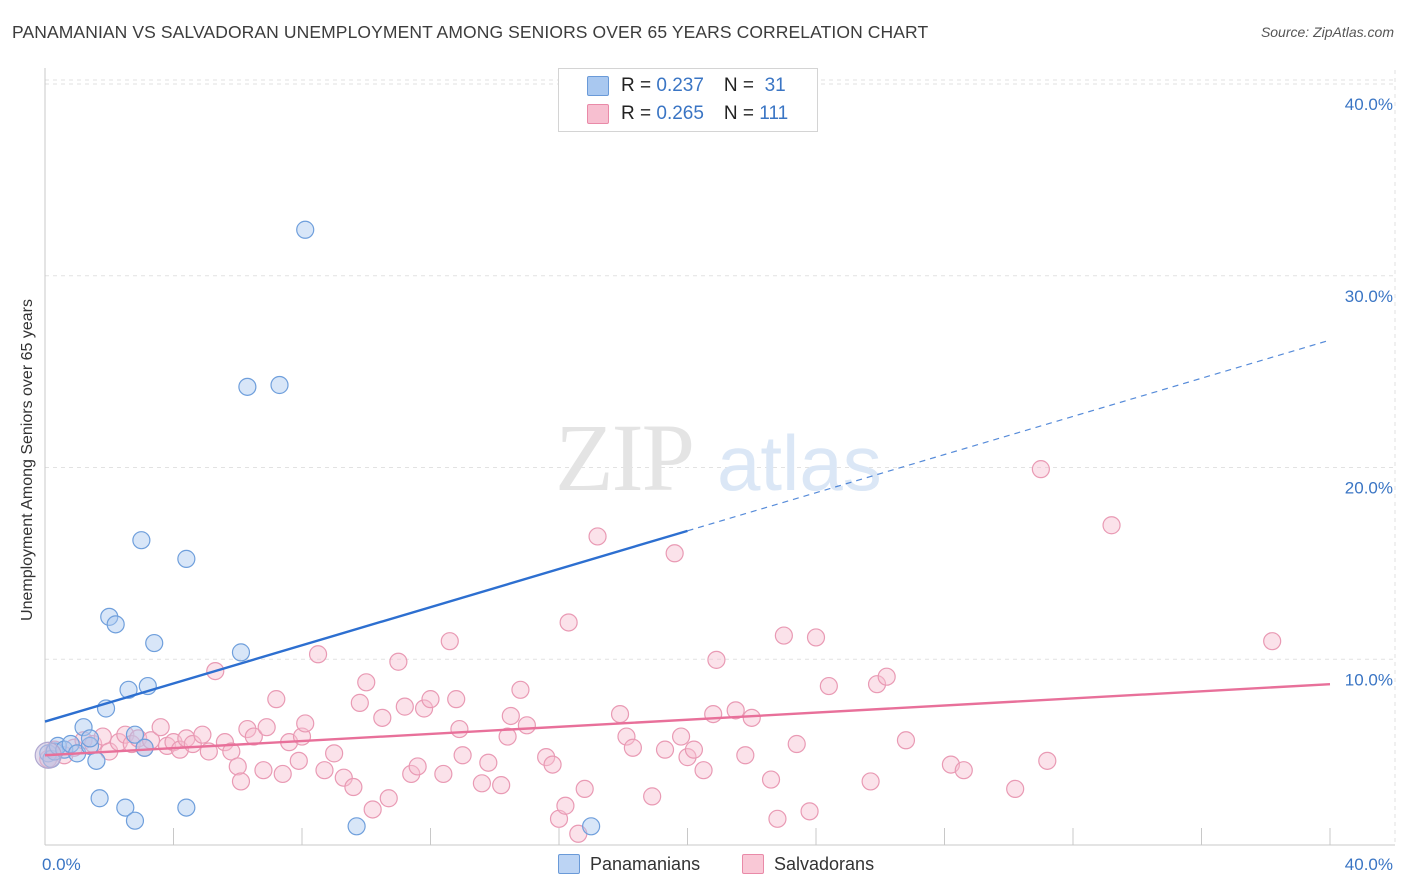 Image resolution: width=1406 pixels, height=892 pixels. What do you see at coordinates (645, 863) in the screenshot?
I see `series-label-panamanians: Panamanians` at bounding box center [645, 863].